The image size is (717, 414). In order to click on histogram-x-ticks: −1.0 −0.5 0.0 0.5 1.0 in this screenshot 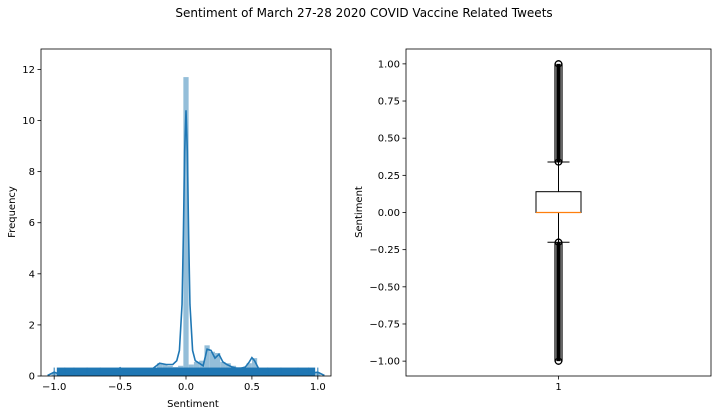, I will do `click(184, 384)`.